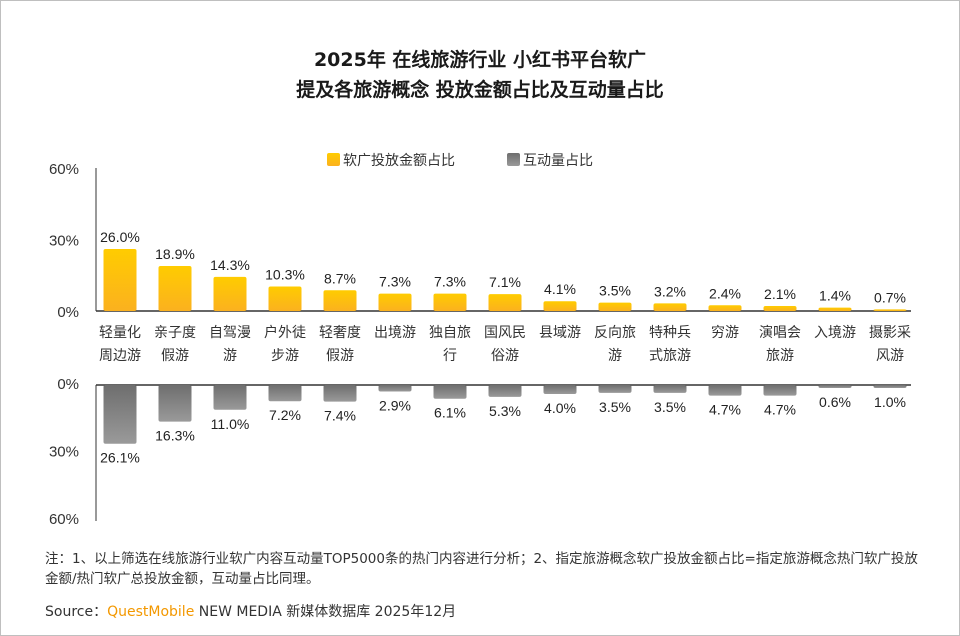 This screenshot has height=636, width=960. I want to click on category-label: 轻奢度, so click(340, 333).